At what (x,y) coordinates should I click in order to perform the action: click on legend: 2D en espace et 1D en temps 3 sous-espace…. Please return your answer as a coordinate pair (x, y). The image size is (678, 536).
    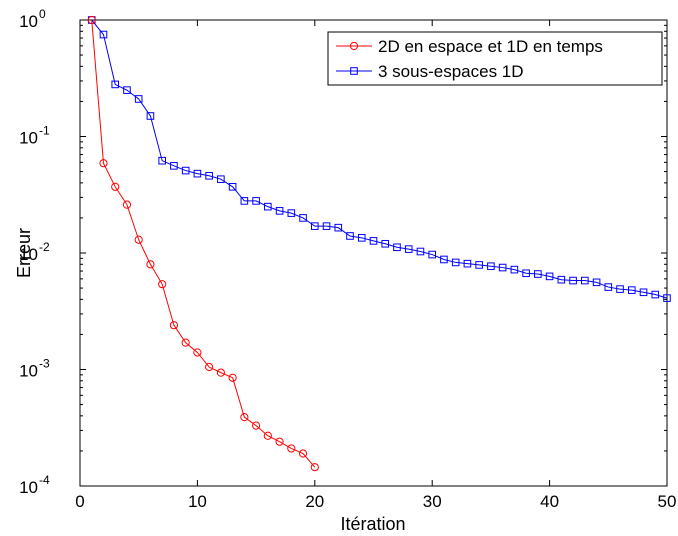
    Looking at the image, I should click on (495, 58).